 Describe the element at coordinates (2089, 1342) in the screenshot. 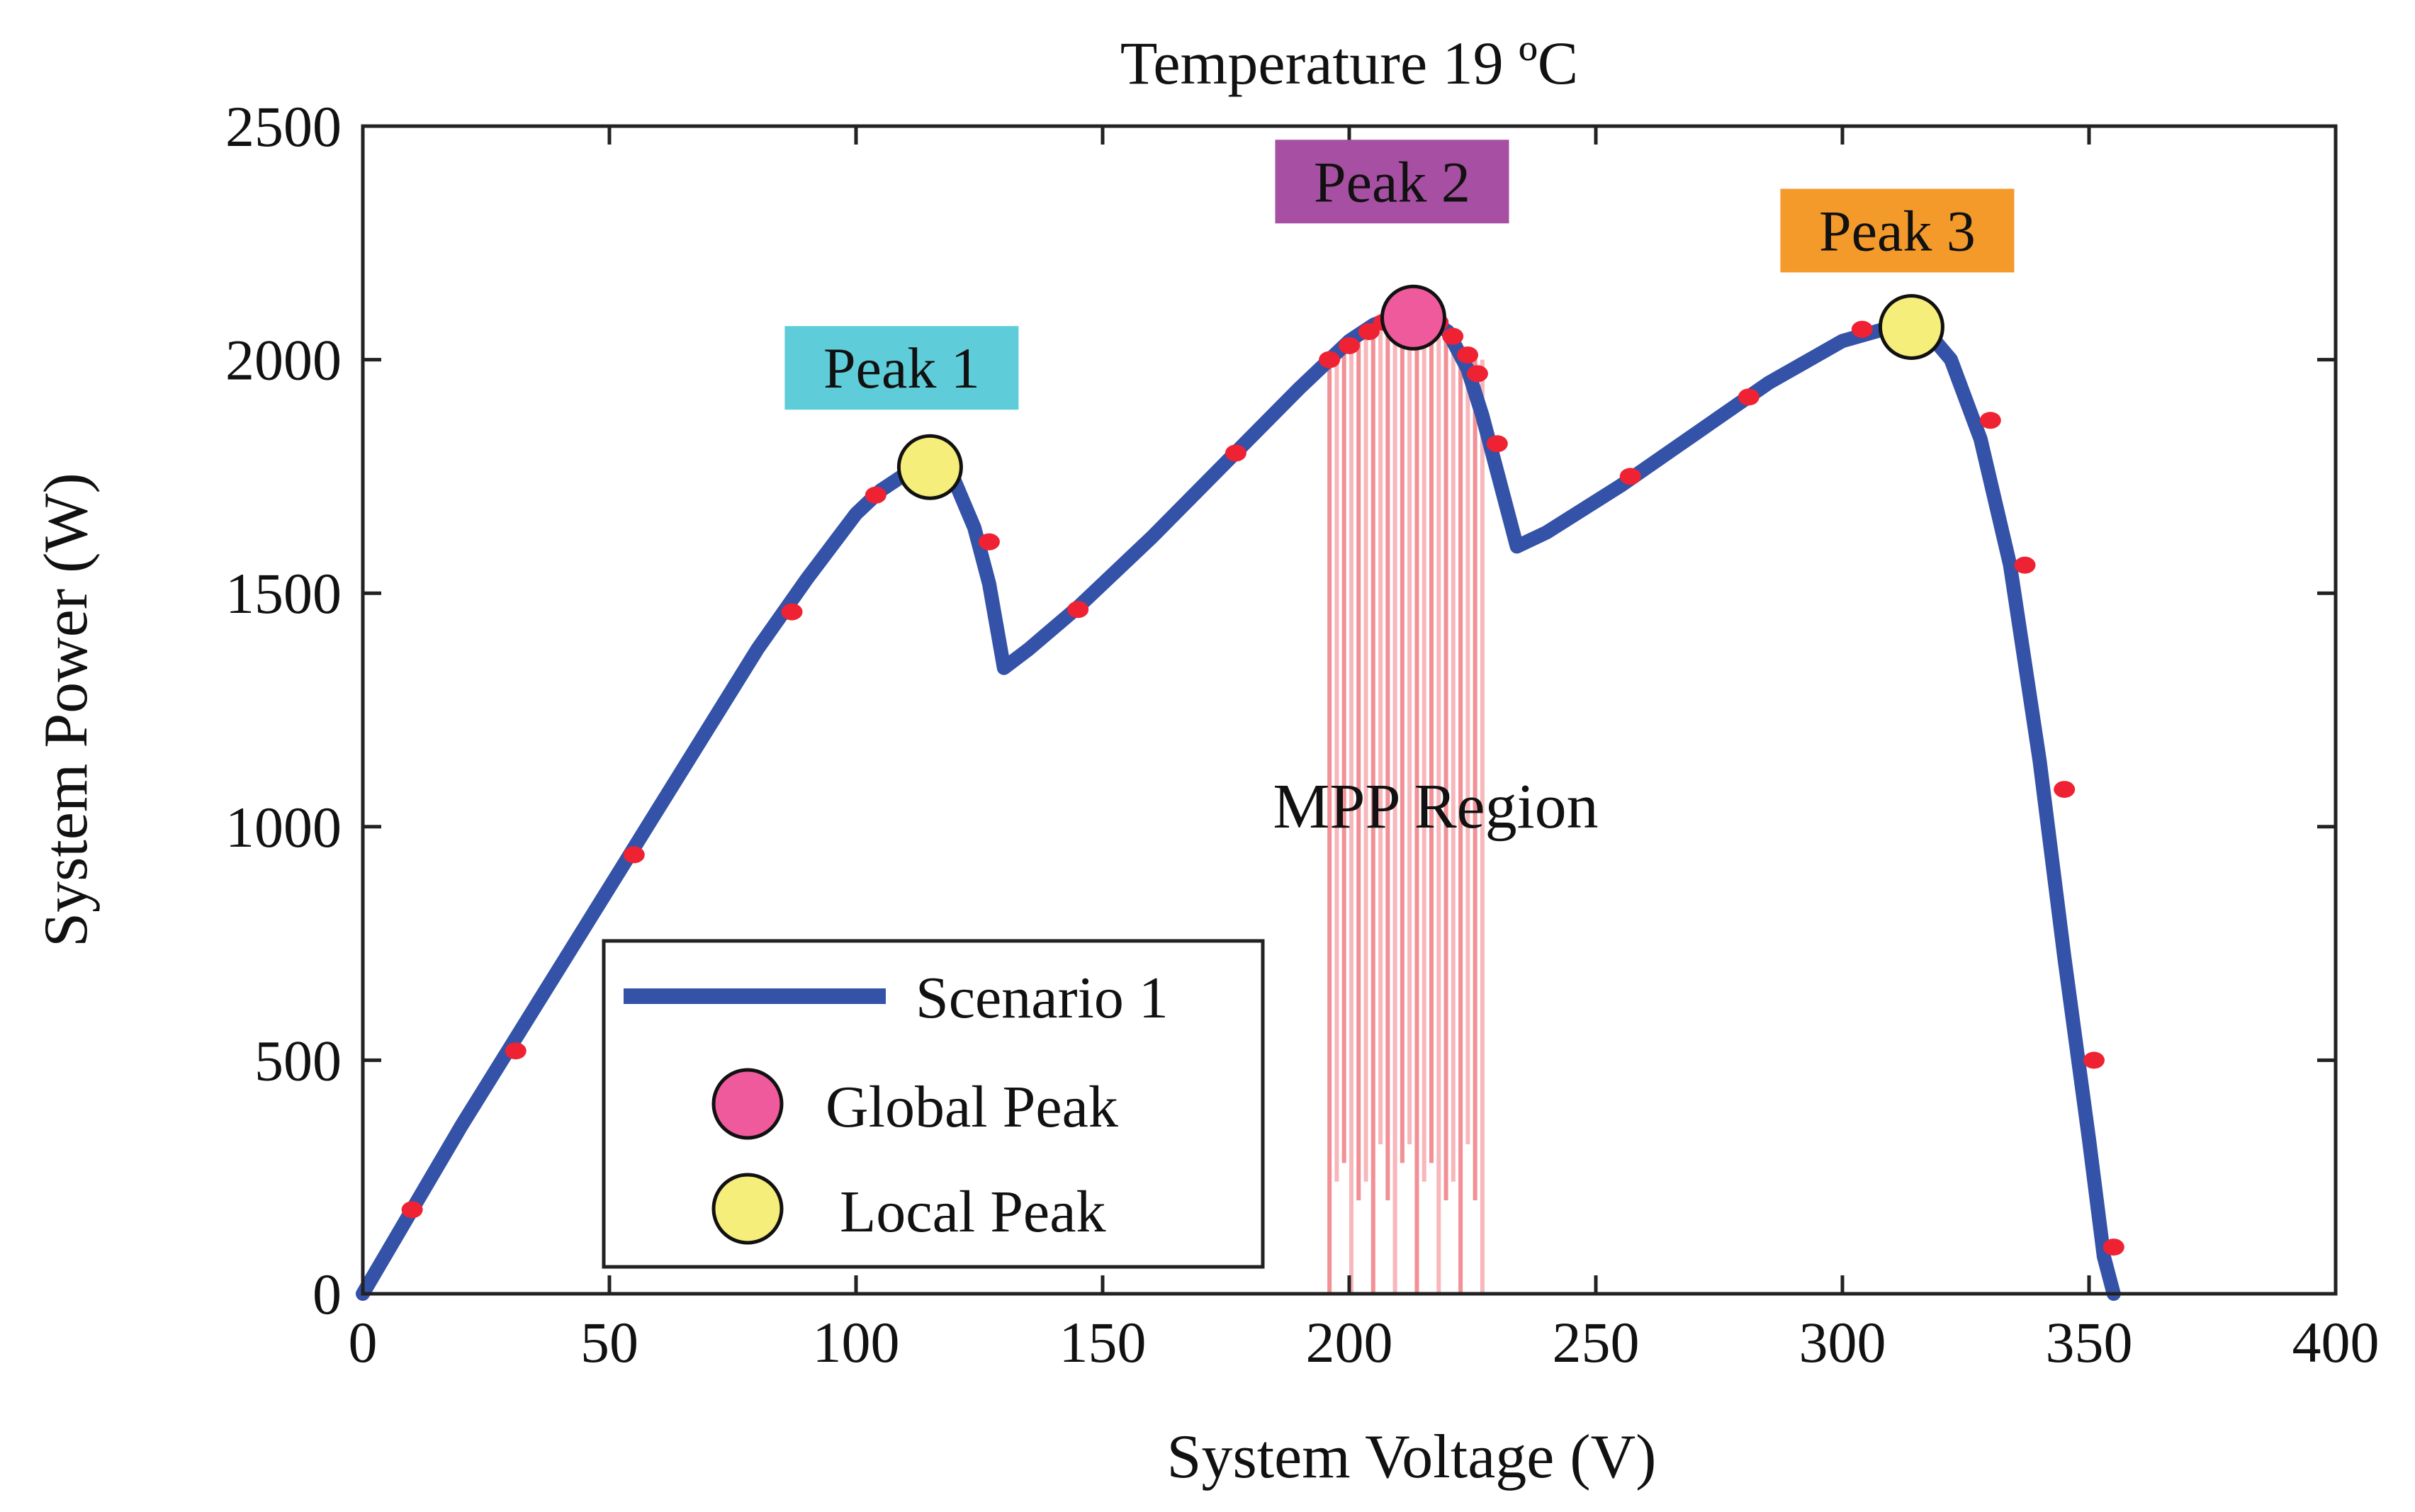

I see `x-tick-label: 350` at that location.